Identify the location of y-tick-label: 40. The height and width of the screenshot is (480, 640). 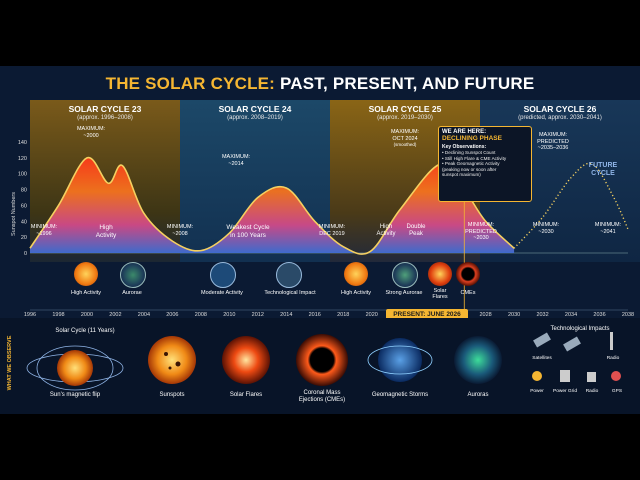
(24, 222).